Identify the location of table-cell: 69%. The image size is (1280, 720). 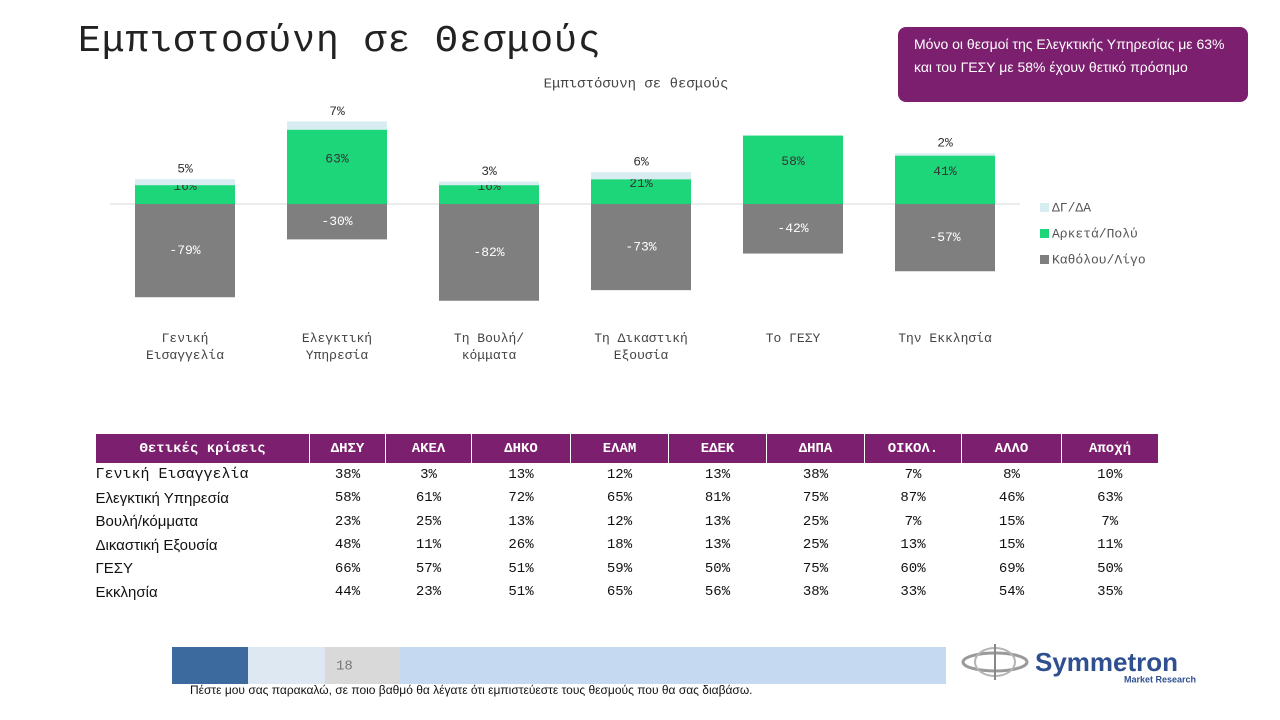
(1011, 568).